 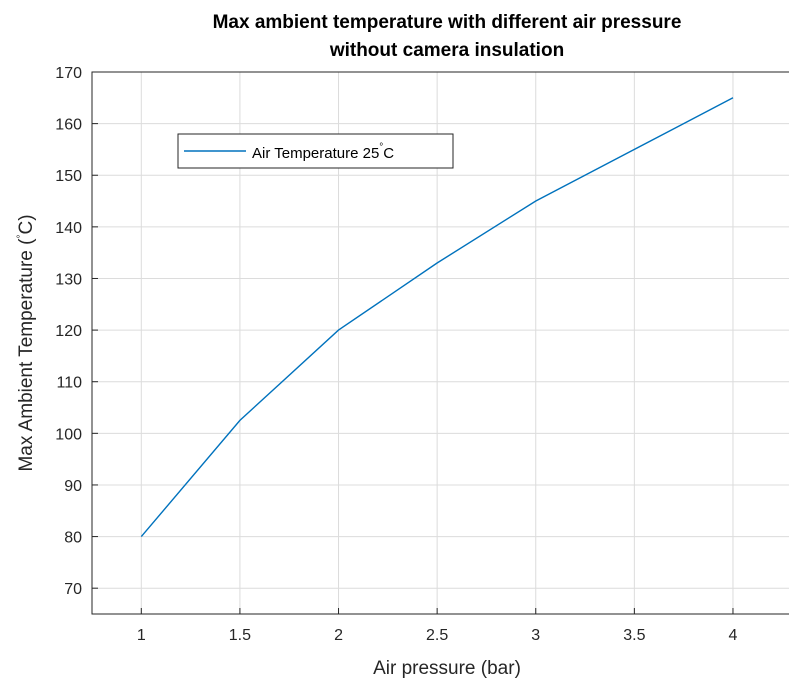 What do you see at coordinates (73, 486) in the screenshot?
I see `y-tick-label: 90` at bounding box center [73, 486].